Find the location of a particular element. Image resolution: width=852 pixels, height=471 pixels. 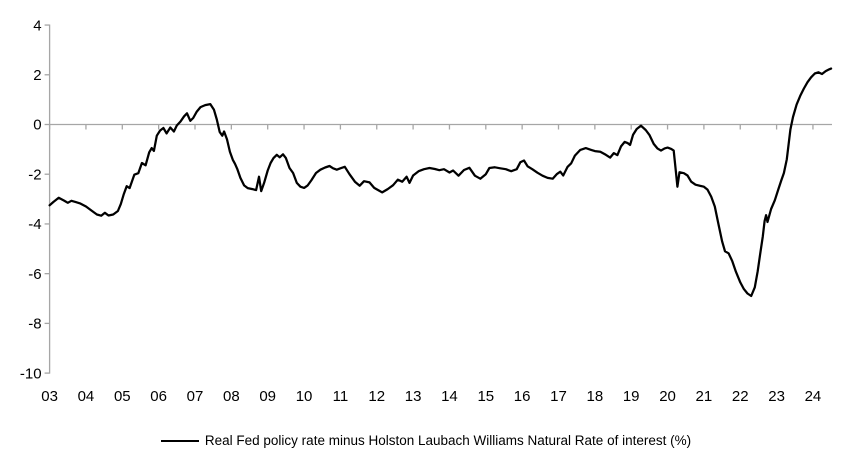

x-tick-label: 21 is located at coordinates (704, 396).